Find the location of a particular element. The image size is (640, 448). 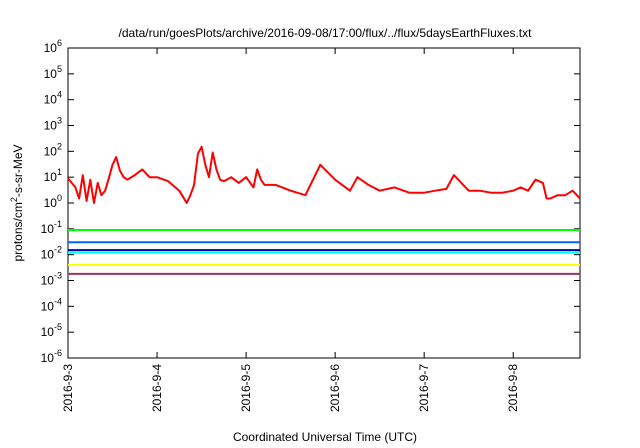

y-tick-label: 10¹ is located at coordinates (53, 175).